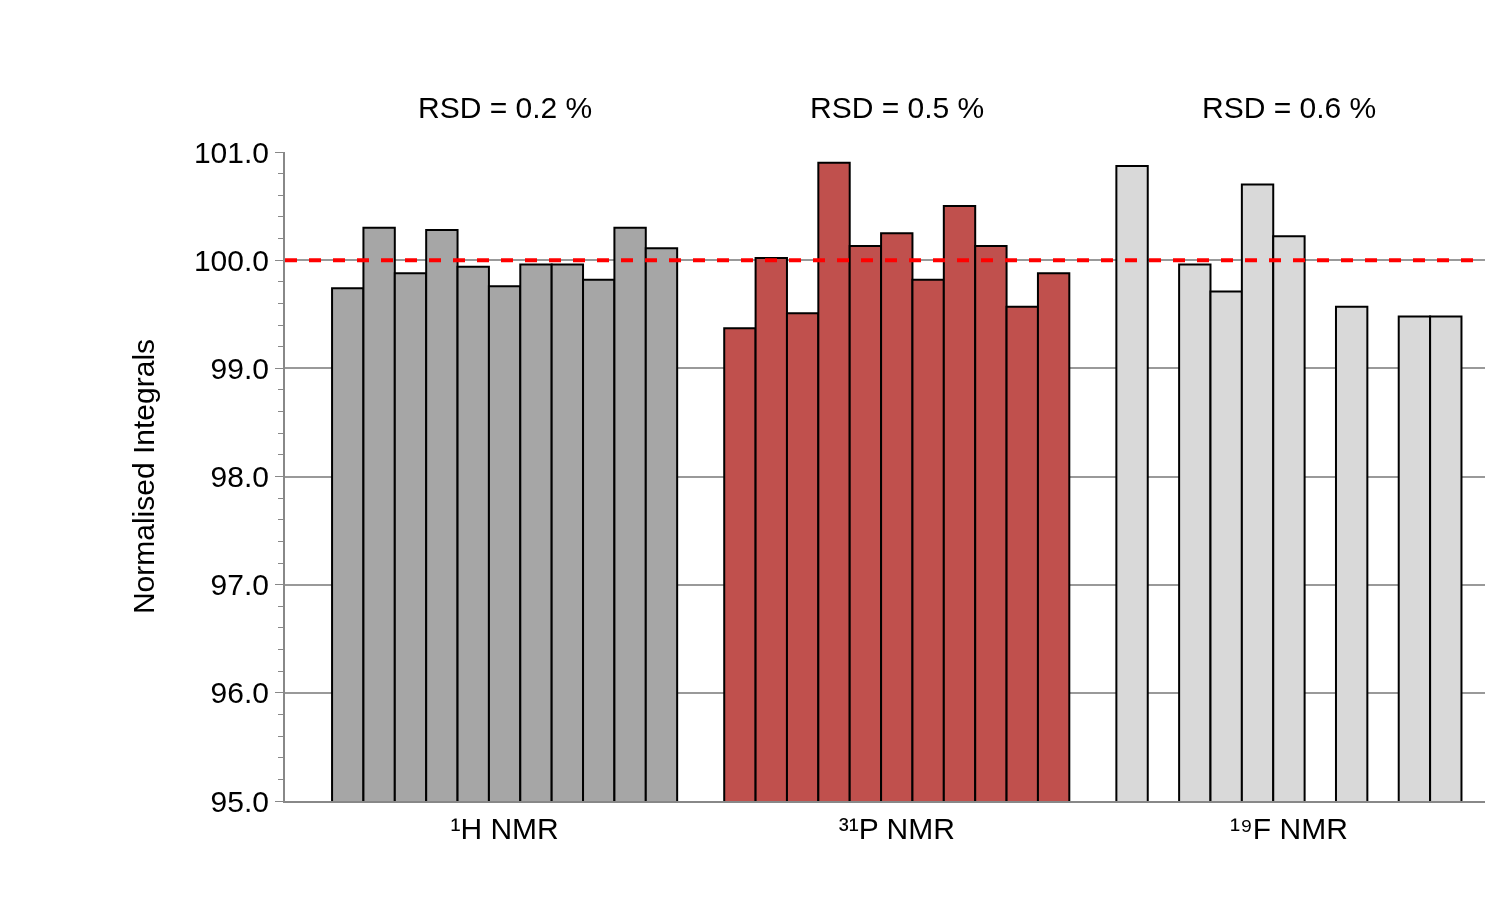 The image size is (1485, 898). I want to click on text: RSD = 0.2 %, so click(505, 107).